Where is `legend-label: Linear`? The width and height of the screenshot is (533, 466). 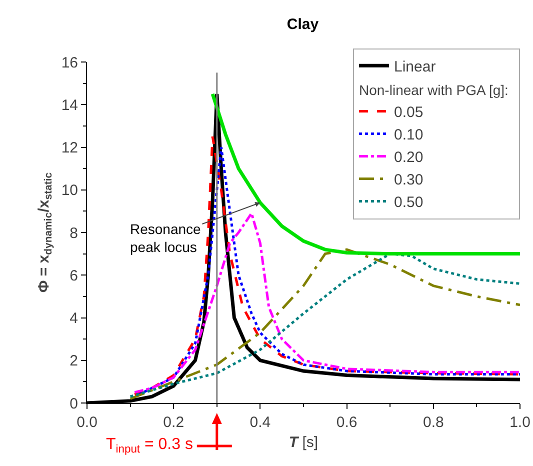
legend-label: Linear is located at coordinates (415, 67).